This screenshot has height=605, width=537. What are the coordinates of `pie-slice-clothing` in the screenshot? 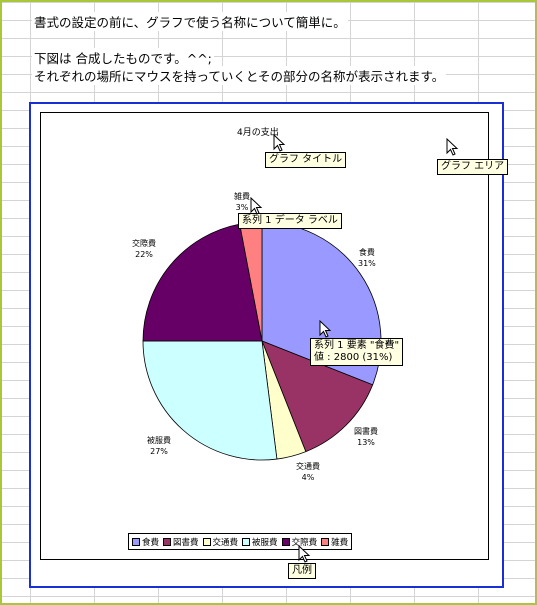 It's located at (210, 400).